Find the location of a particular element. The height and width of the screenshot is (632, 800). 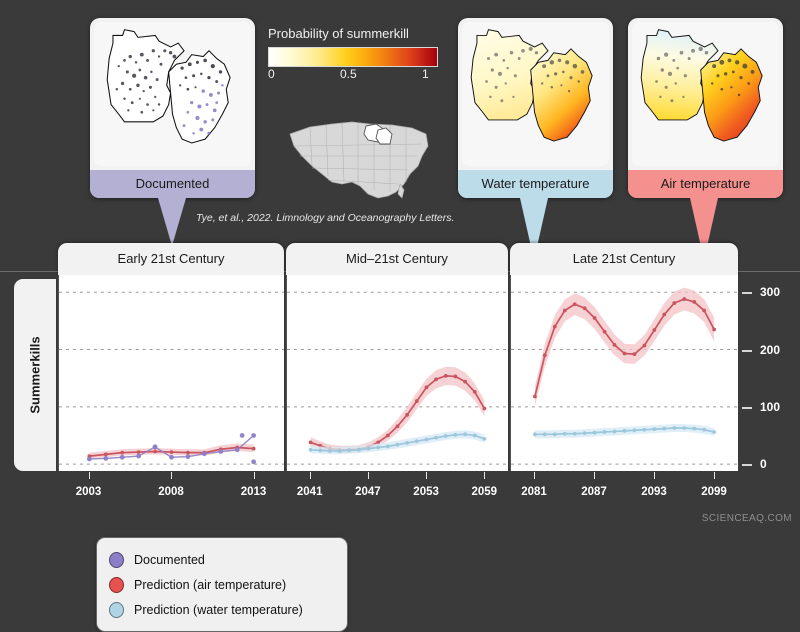

y-tick-label: 200 is located at coordinates (770, 349).